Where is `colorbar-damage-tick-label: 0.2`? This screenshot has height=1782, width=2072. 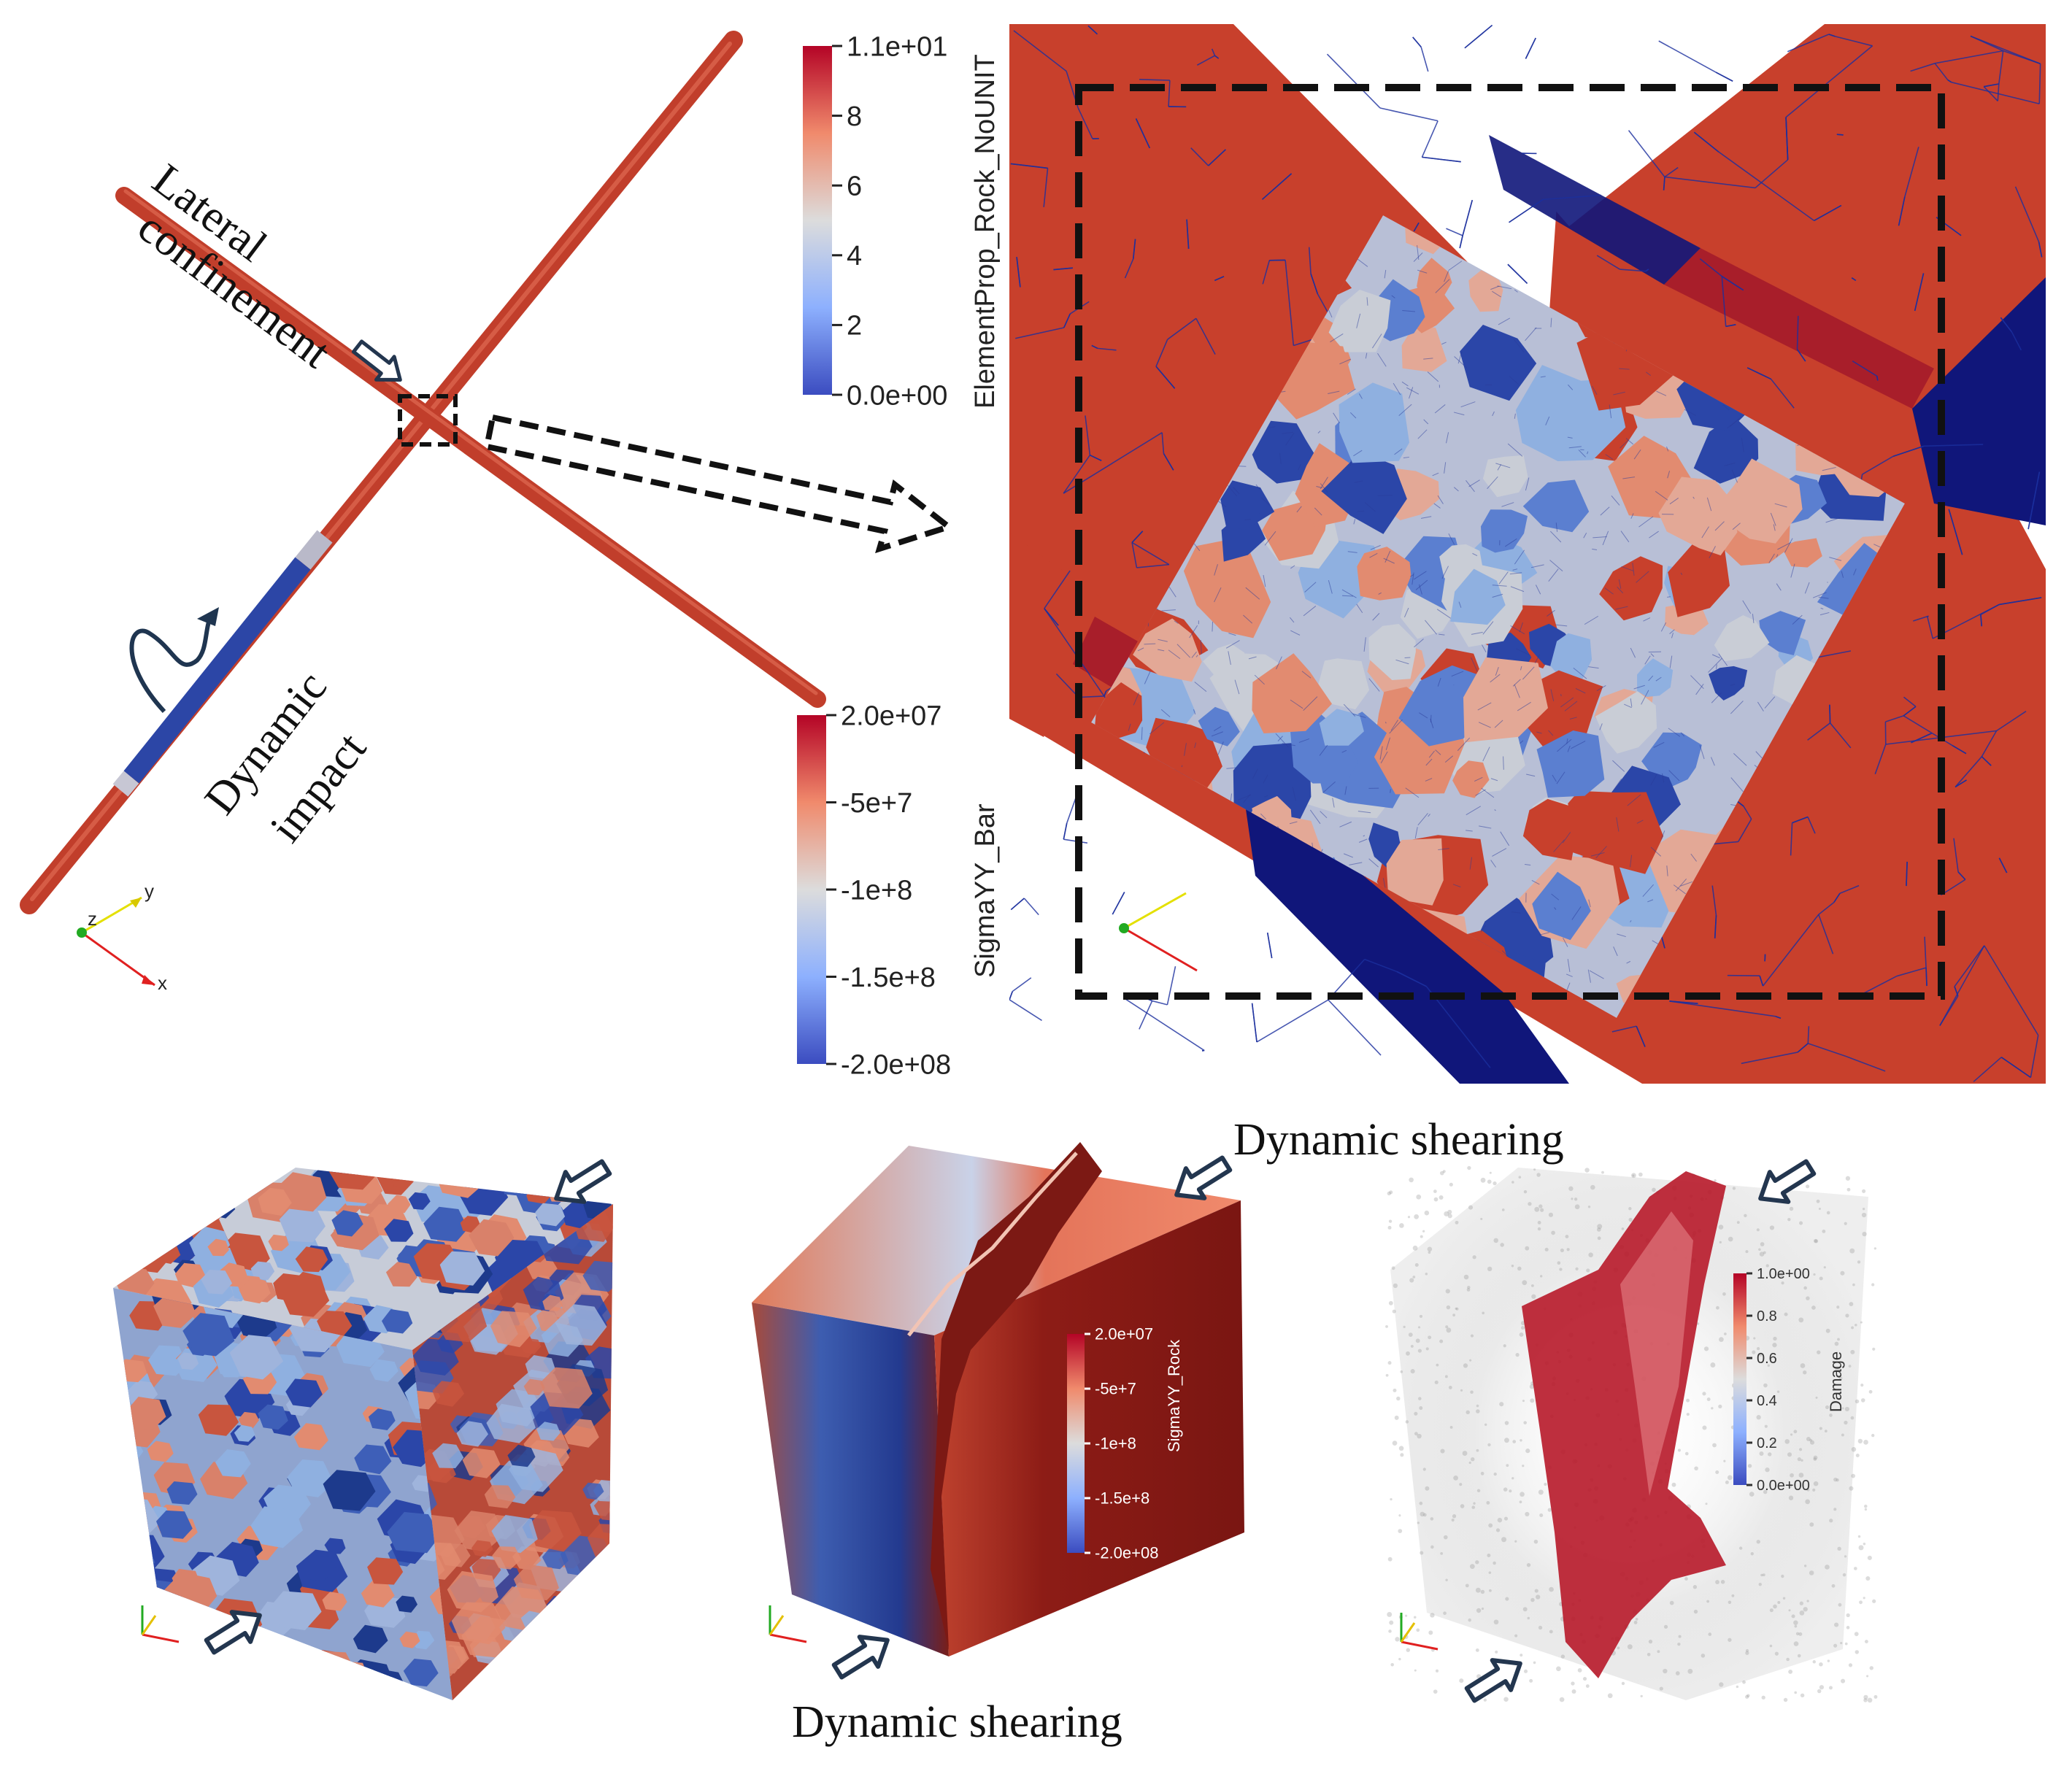
colorbar-damage-tick-label: 0.2 is located at coordinates (1767, 1443).